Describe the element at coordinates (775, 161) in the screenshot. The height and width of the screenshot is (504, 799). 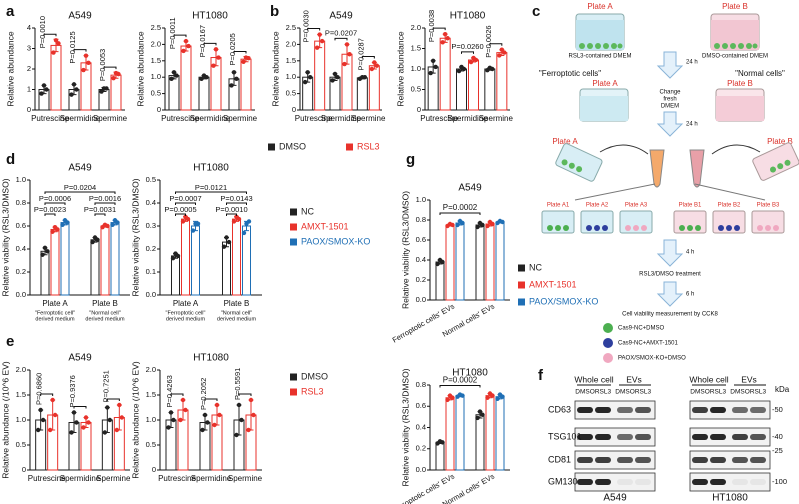
I see `tilted-plate` at that location.